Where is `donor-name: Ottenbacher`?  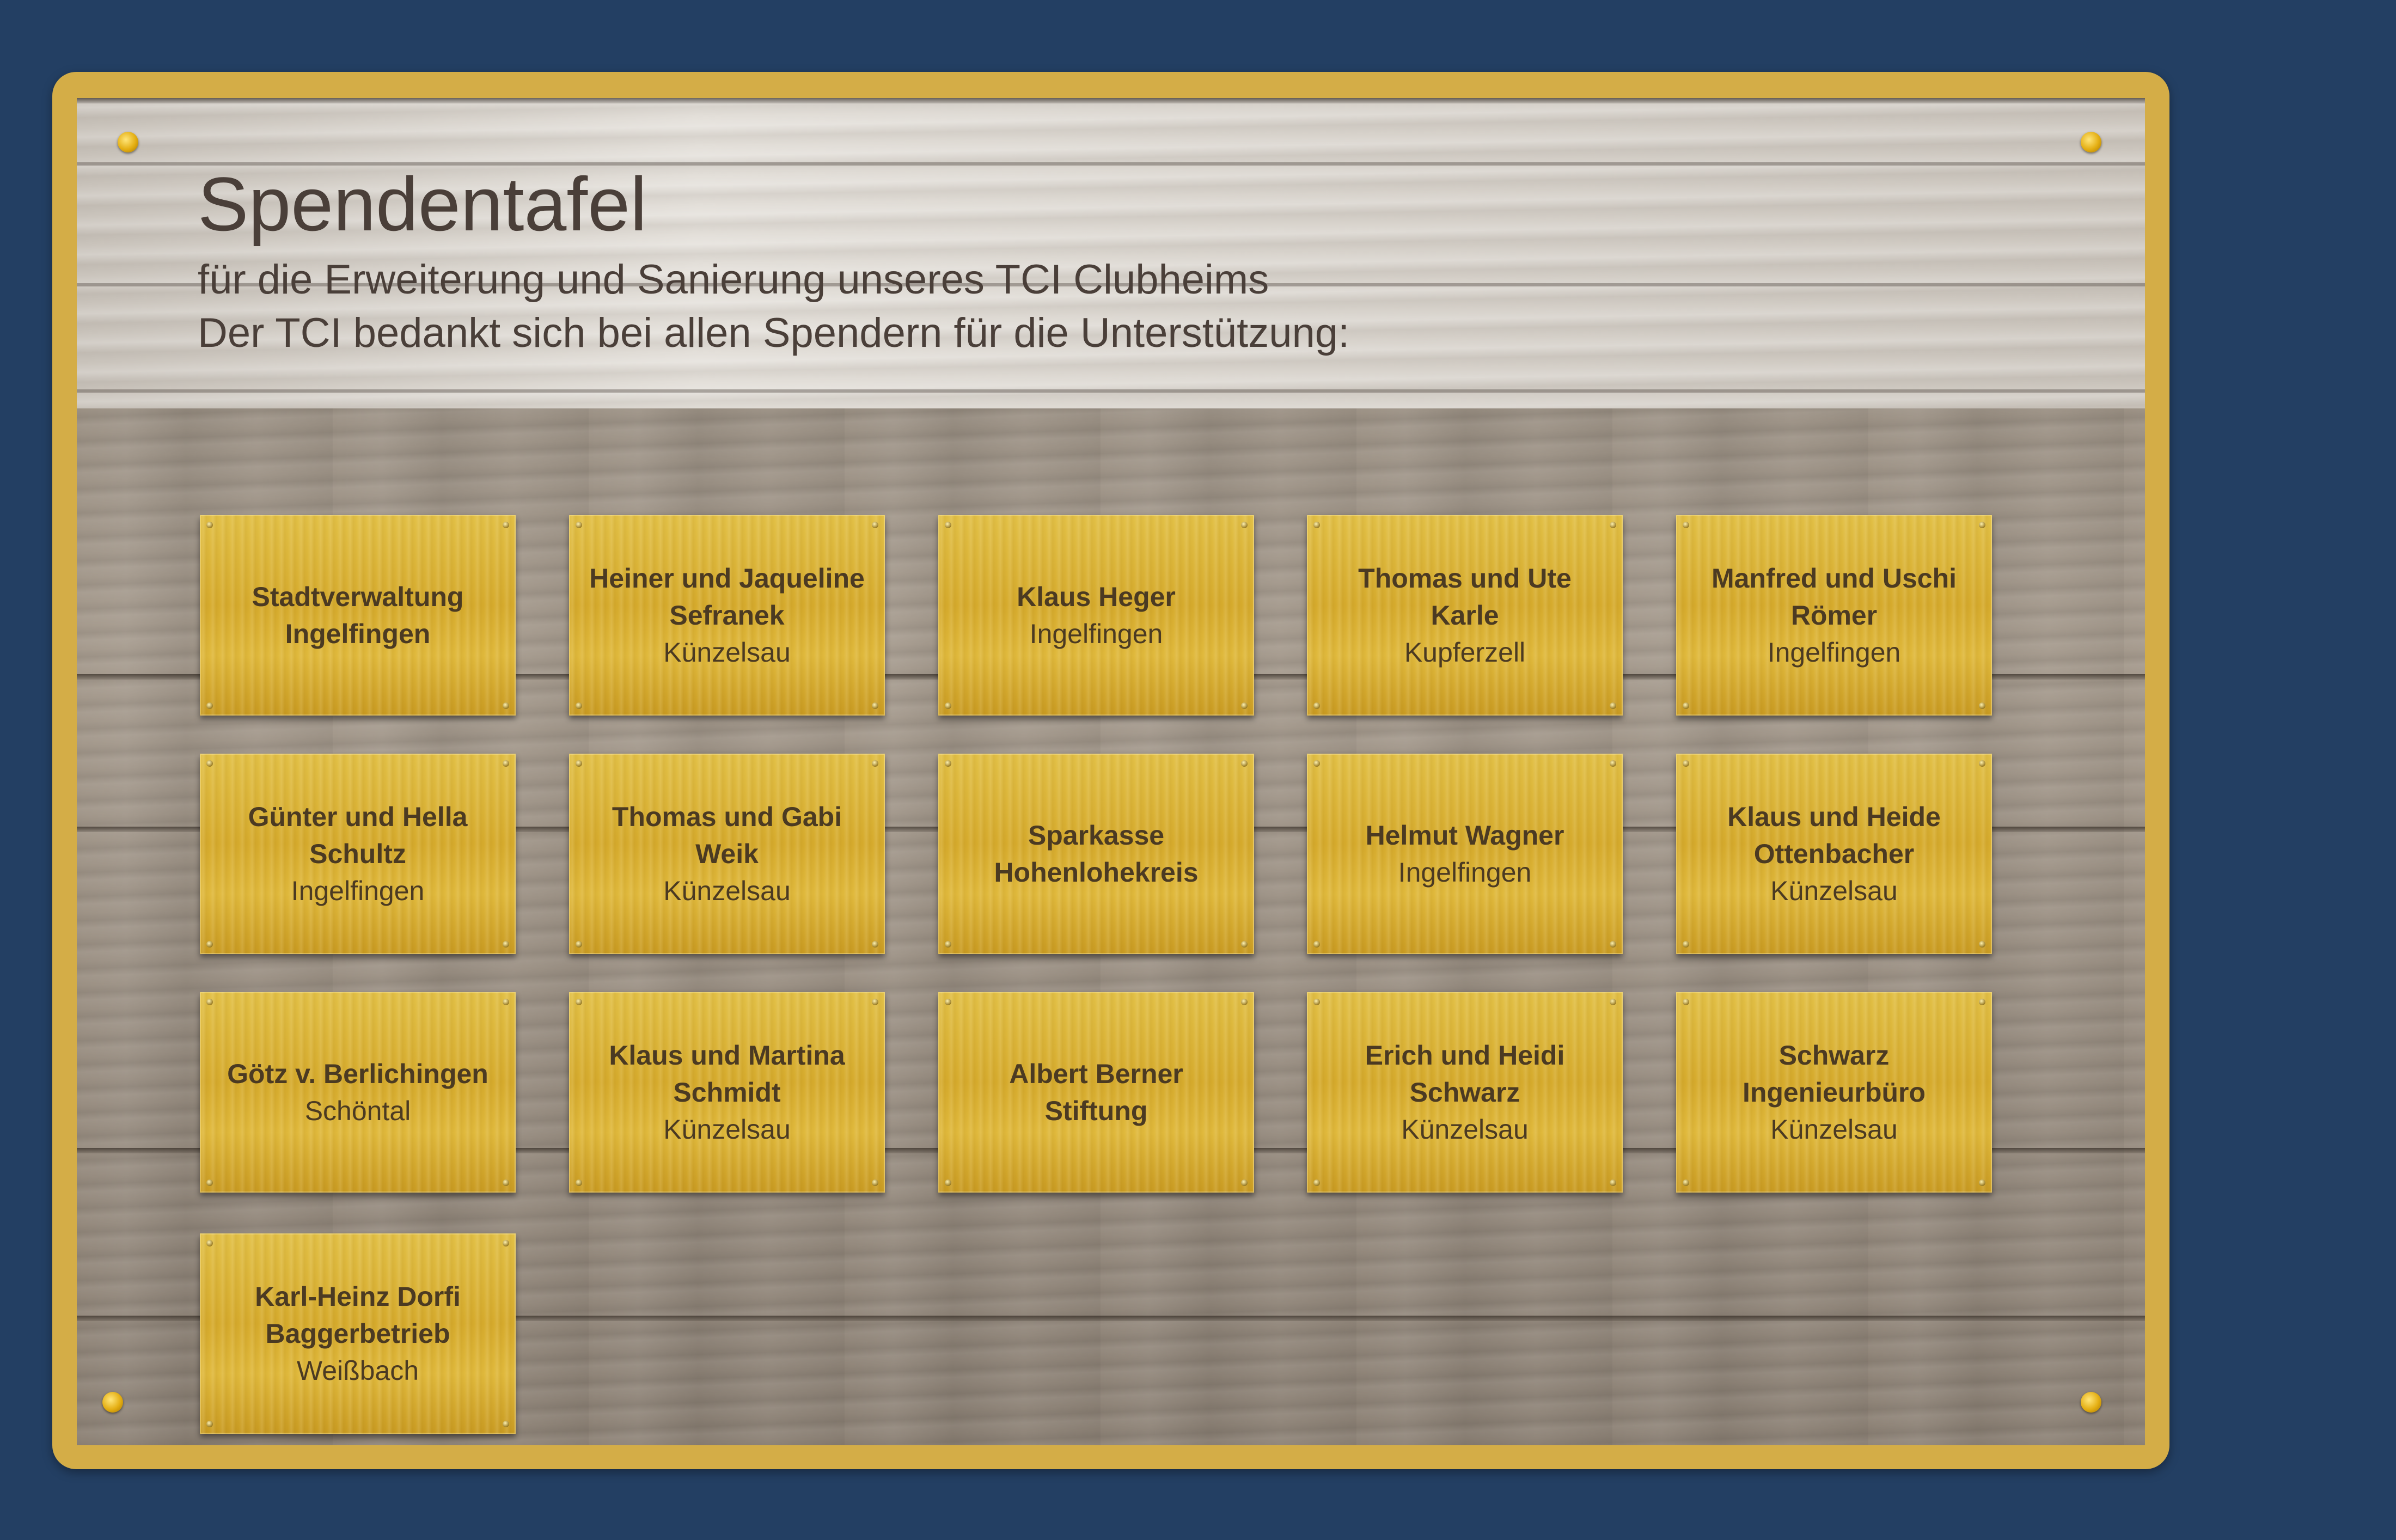
donor-name: Ottenbacher is located at coordinates (1834, 854).